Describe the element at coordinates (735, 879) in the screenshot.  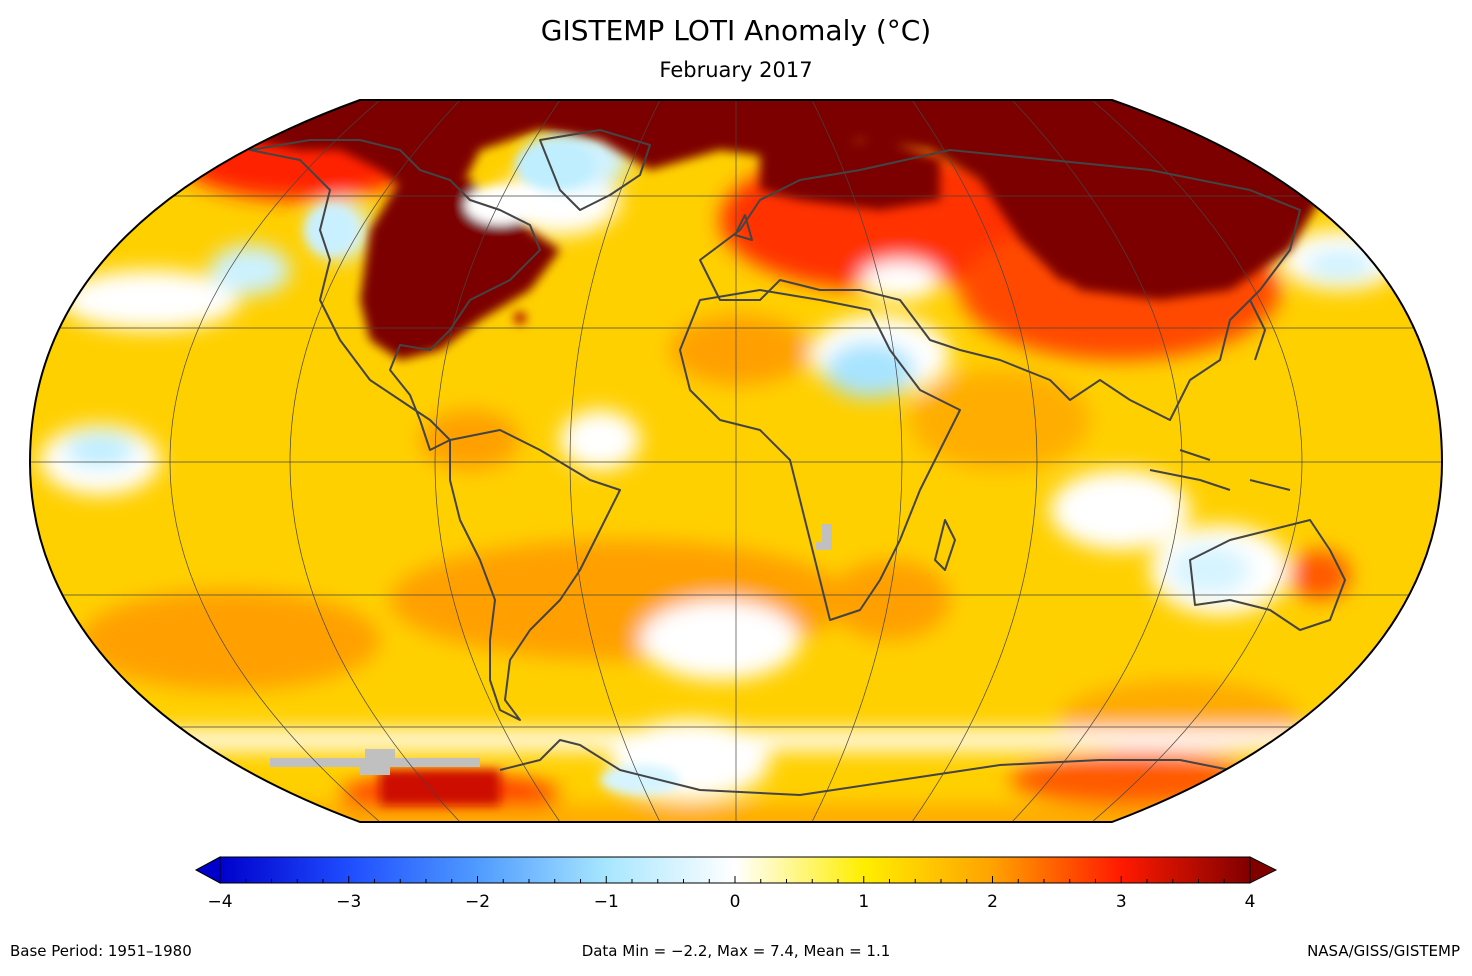
I see `colorbar-ticks` at that location.